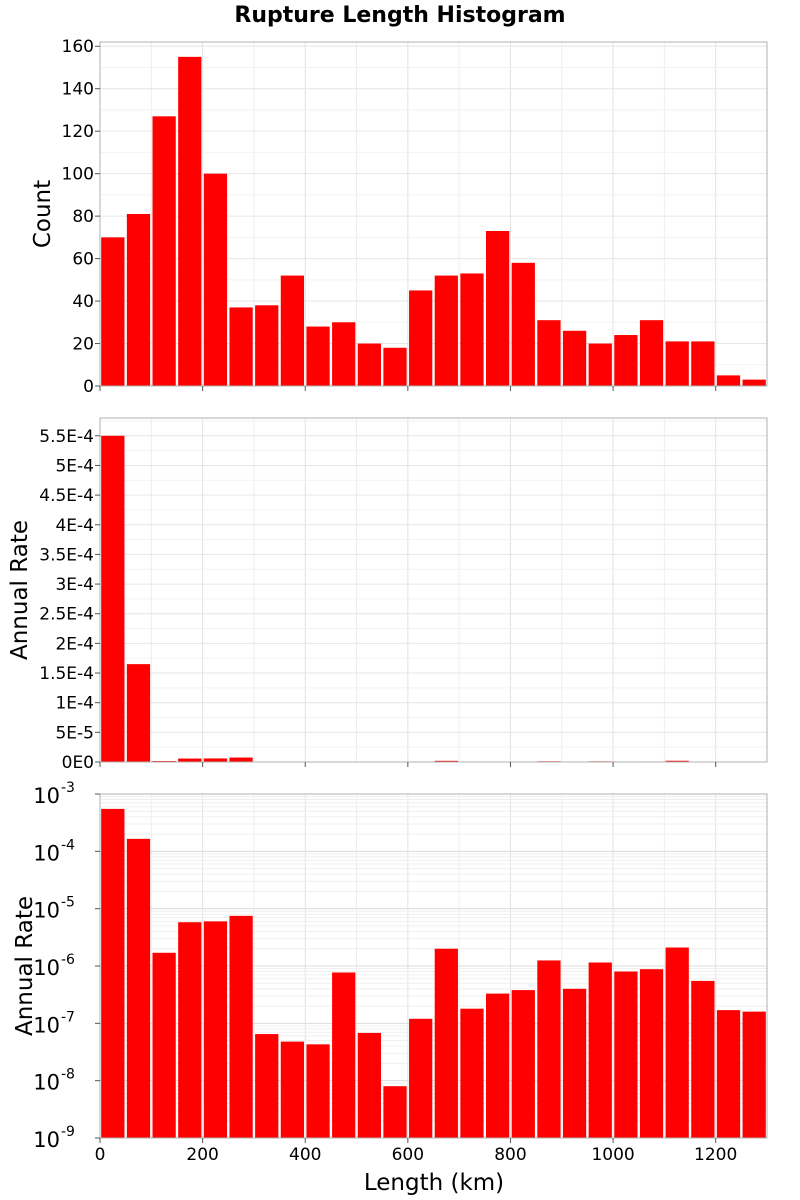 This screenshot has height=1200, width=800. Describe the element at coordinates (68, 1132) in the screenshot. I see `y-tick-exponent: -9` at that location.